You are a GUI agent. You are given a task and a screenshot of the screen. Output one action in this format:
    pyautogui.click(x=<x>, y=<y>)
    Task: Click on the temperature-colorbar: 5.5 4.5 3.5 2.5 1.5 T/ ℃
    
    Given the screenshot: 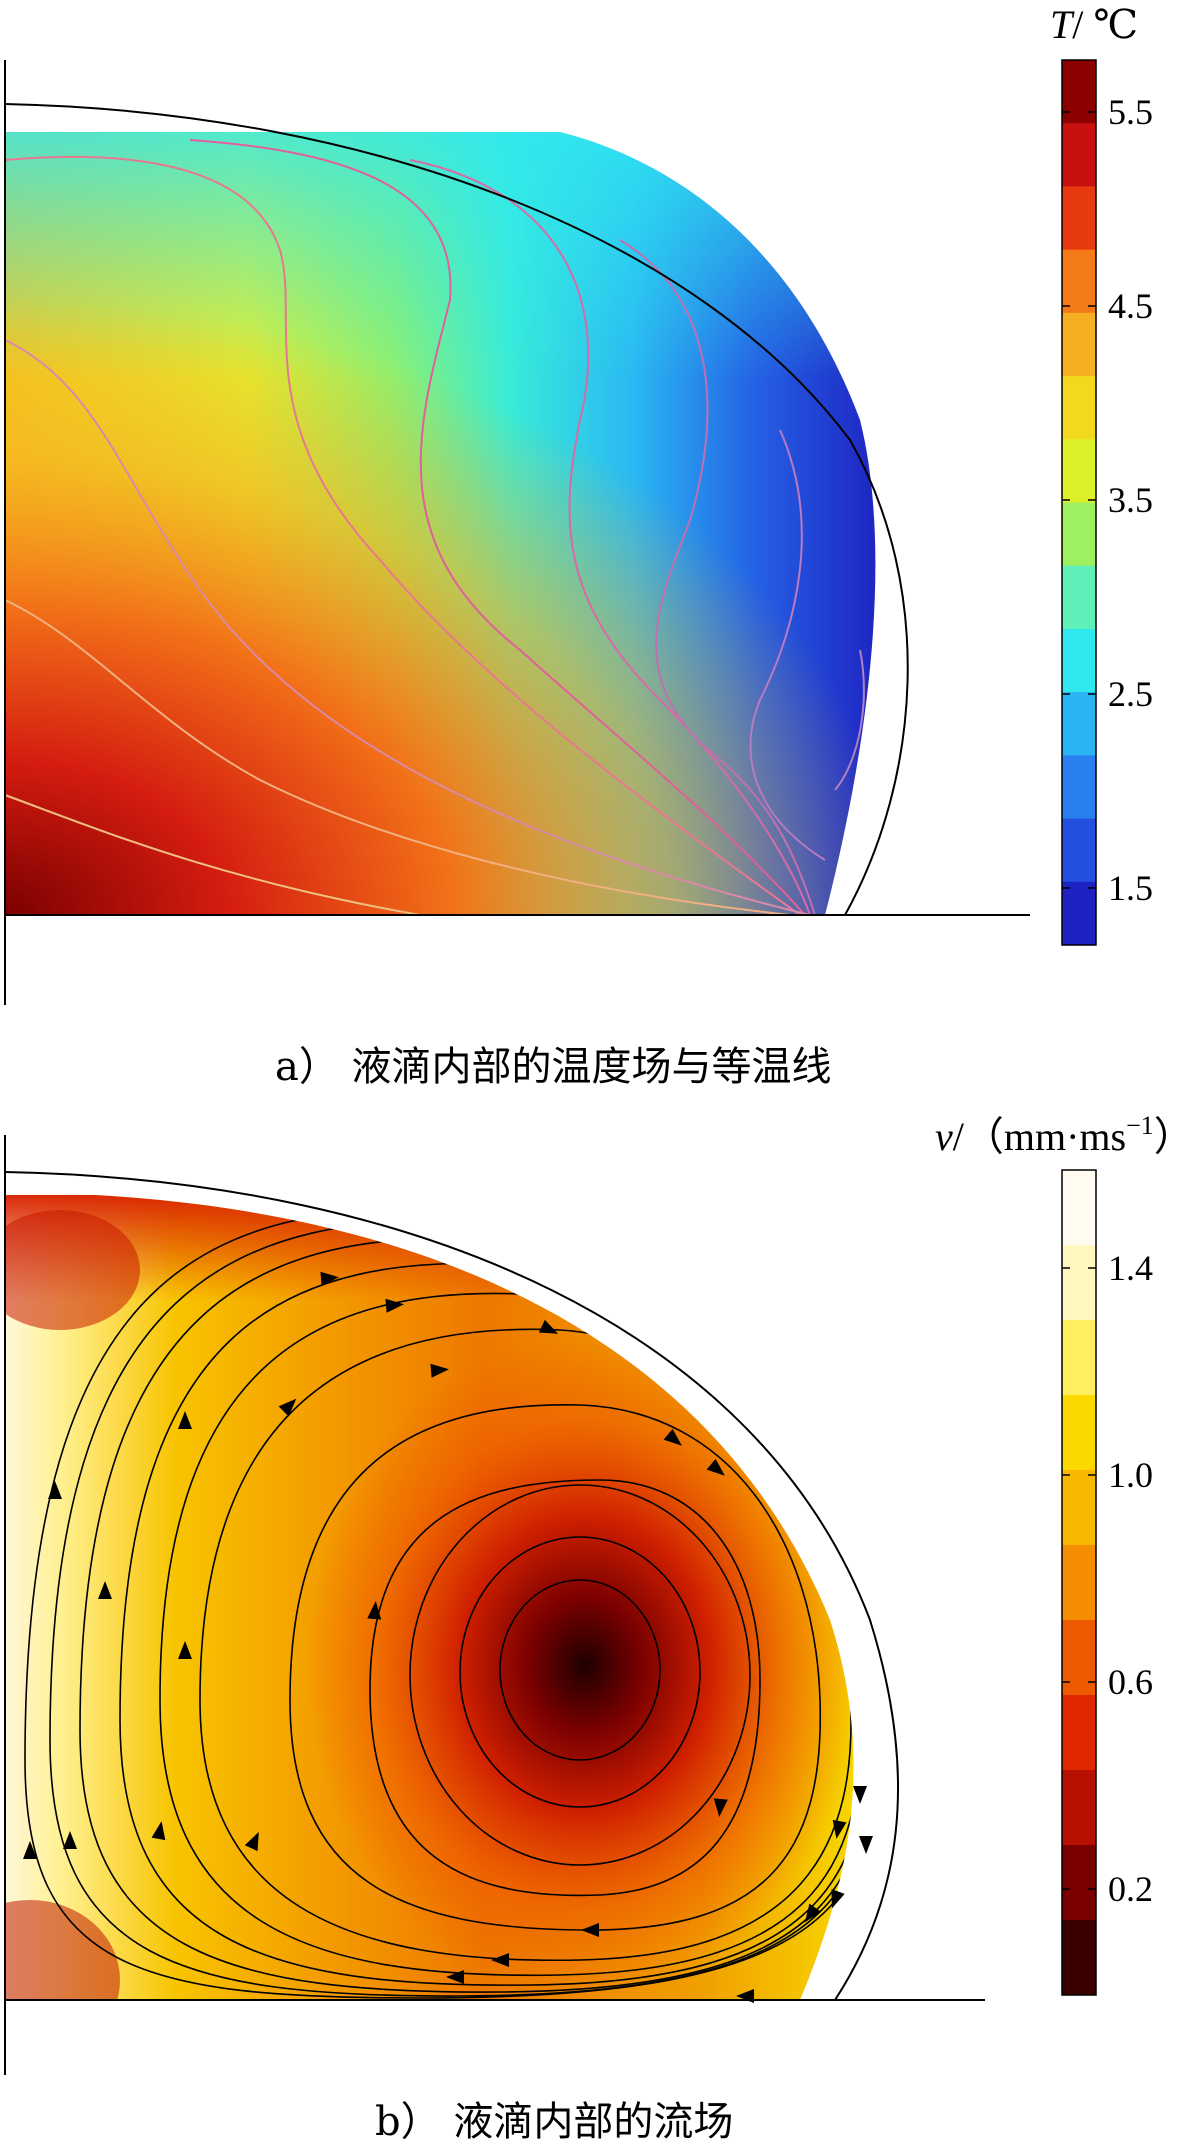 What is the action you would take?
    pyautogui.click(x=1101, y=474)
    